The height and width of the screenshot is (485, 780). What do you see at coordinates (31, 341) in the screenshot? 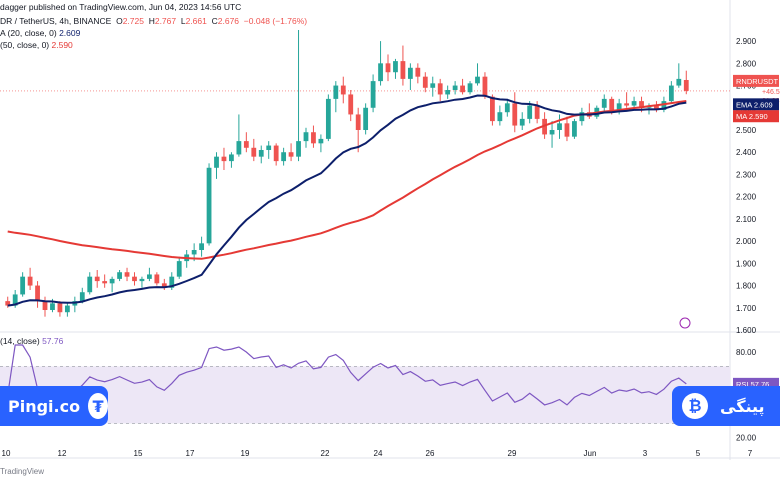
I see `rsi-legend: (14, close) 57.76` at bounding box center [31, 341].